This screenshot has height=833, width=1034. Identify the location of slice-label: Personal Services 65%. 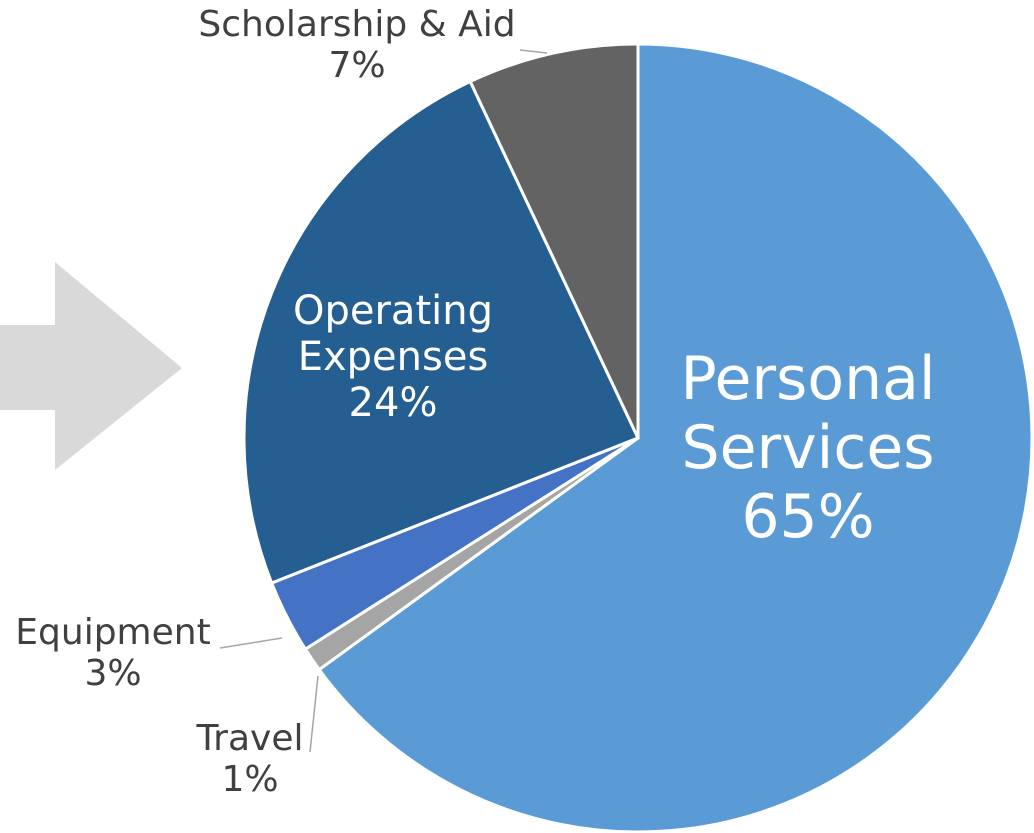
(808, 448).